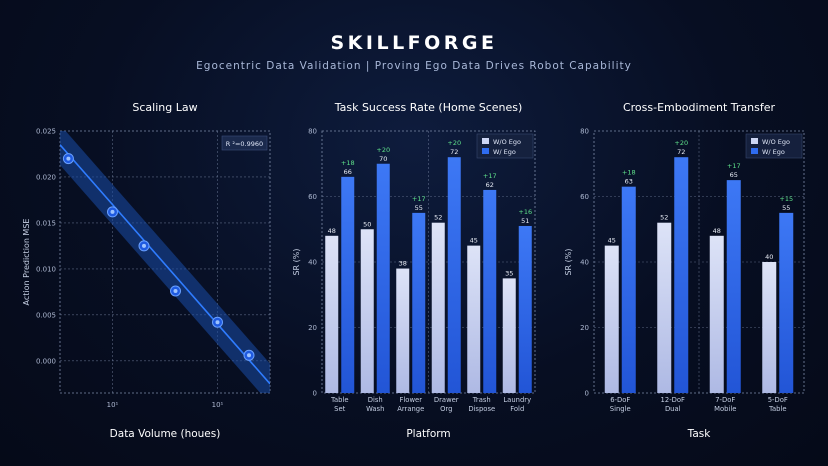 The width and height of the screenshot is (828, 466). What do you see at coordinates (777, 409) in the screenshot?
I see `cross-embodiment-xtick-label: Table` at bounding box center [777, 409].